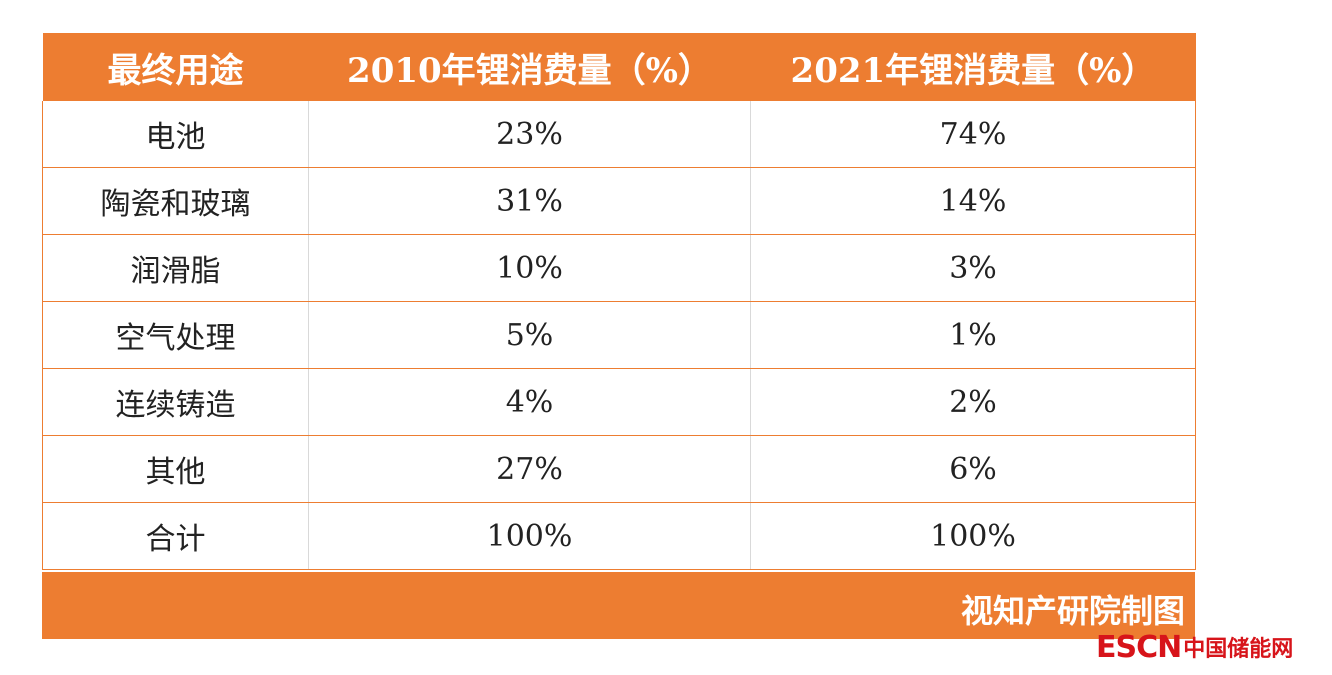 This screenshot has width=1332, height=675. Describe the element at coordinates (175, 536) in the screenshot. I see `cell-end-use: 合计` at that location.